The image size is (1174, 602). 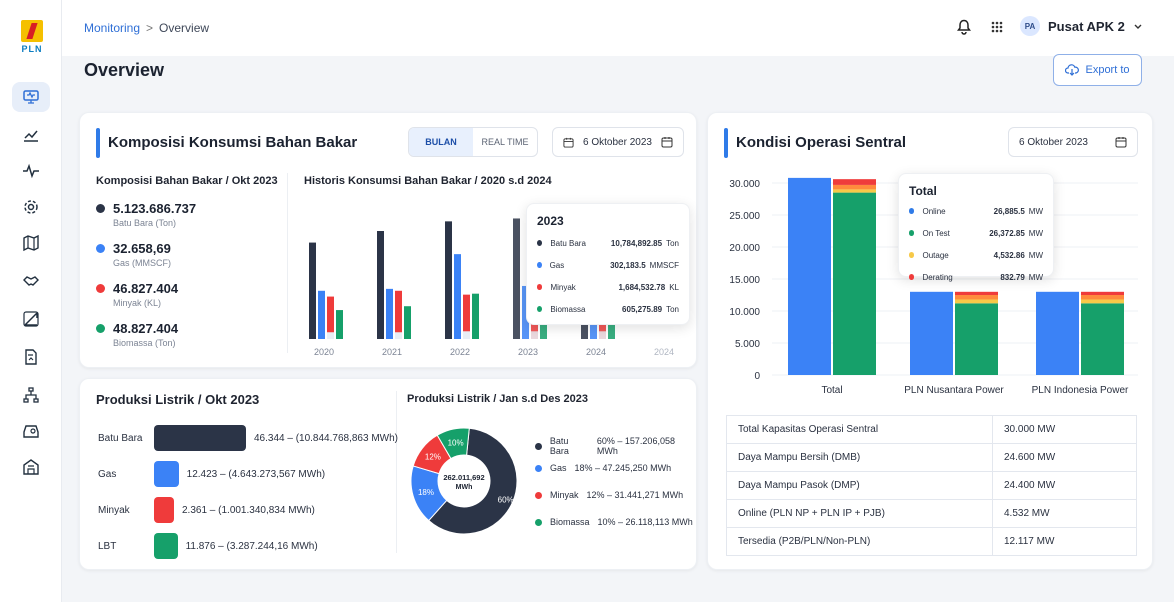 What do you see at coordinates (831, 390) in the screenshot?
I see `x-tick-label: Total` at bounding box center [831, 390].